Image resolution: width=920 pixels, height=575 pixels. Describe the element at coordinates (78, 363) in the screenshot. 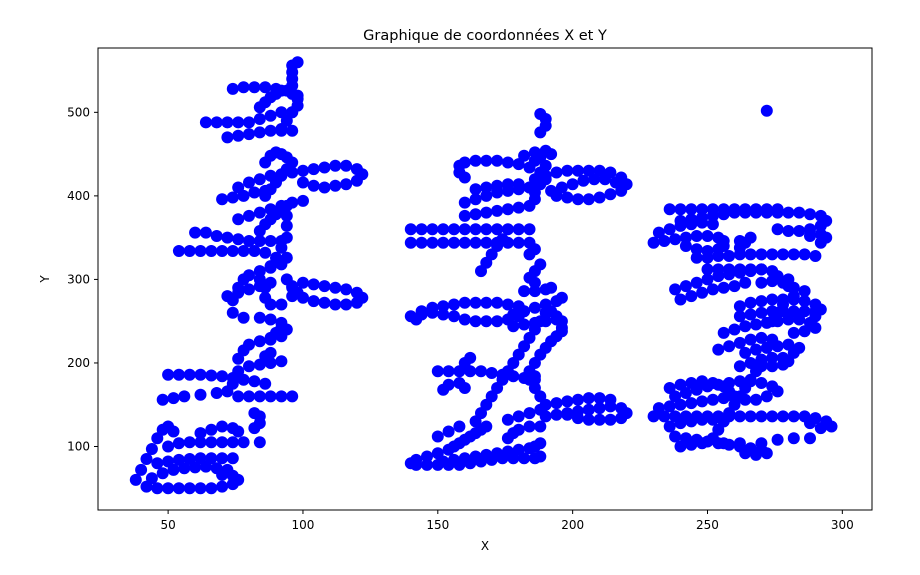

I see `y-tick-label: 200` at that location.